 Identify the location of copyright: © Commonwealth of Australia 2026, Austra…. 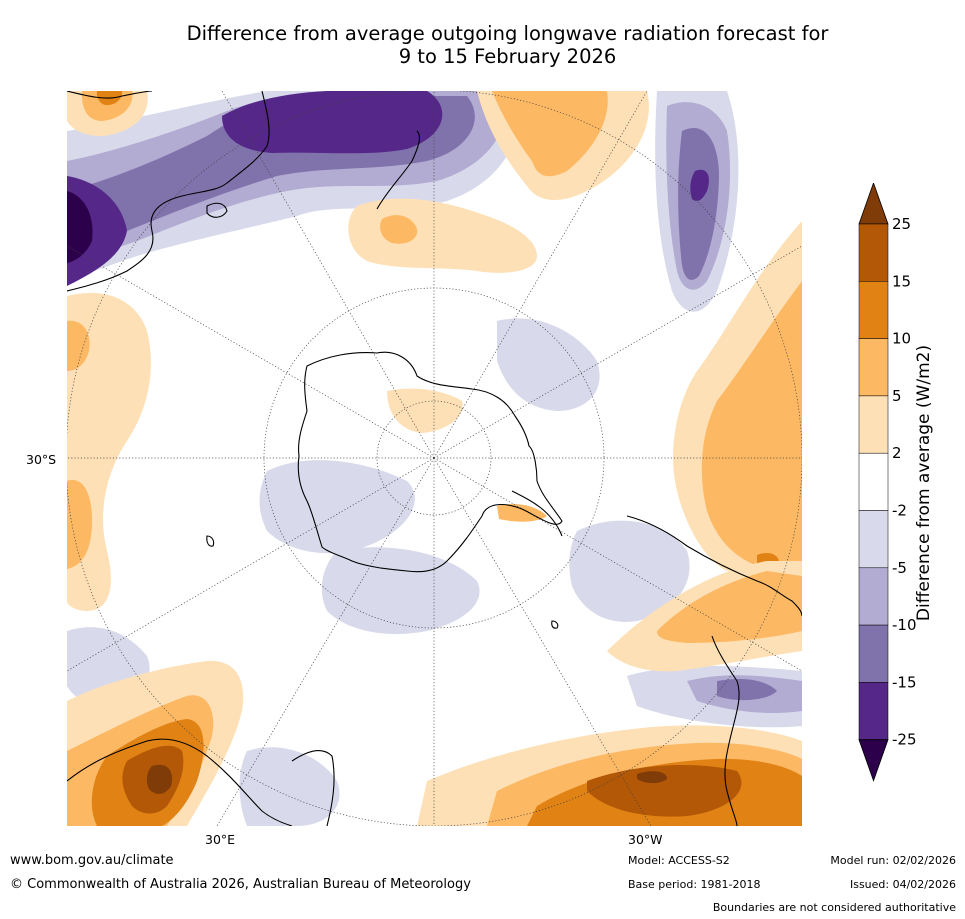
(240, 884).